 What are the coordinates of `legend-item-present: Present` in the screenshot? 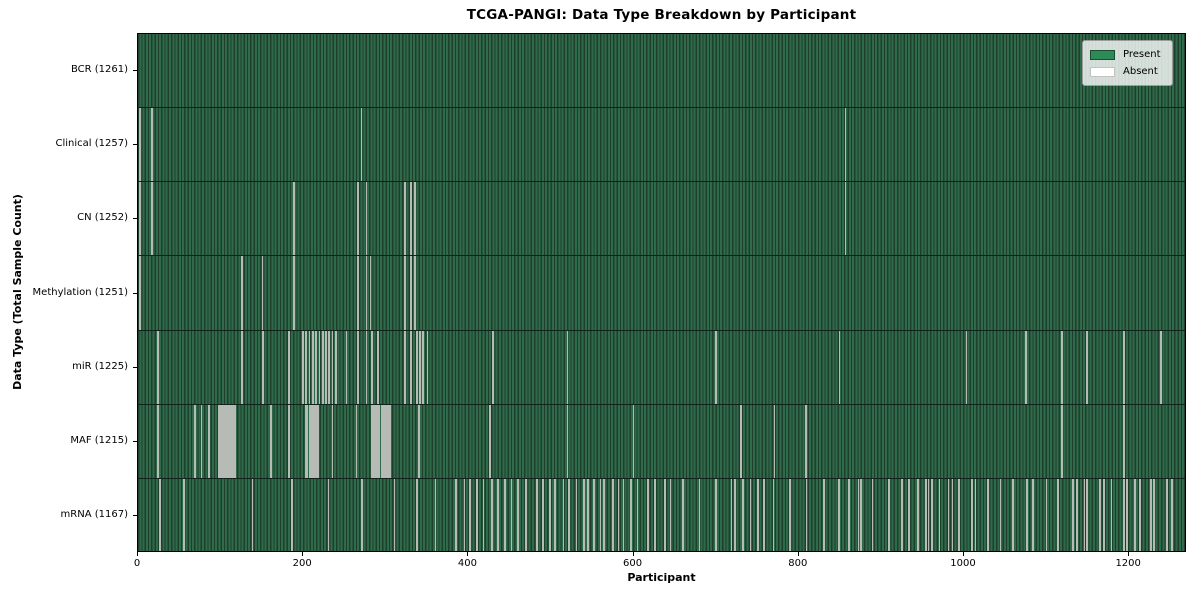 It's located at (1127, 54).